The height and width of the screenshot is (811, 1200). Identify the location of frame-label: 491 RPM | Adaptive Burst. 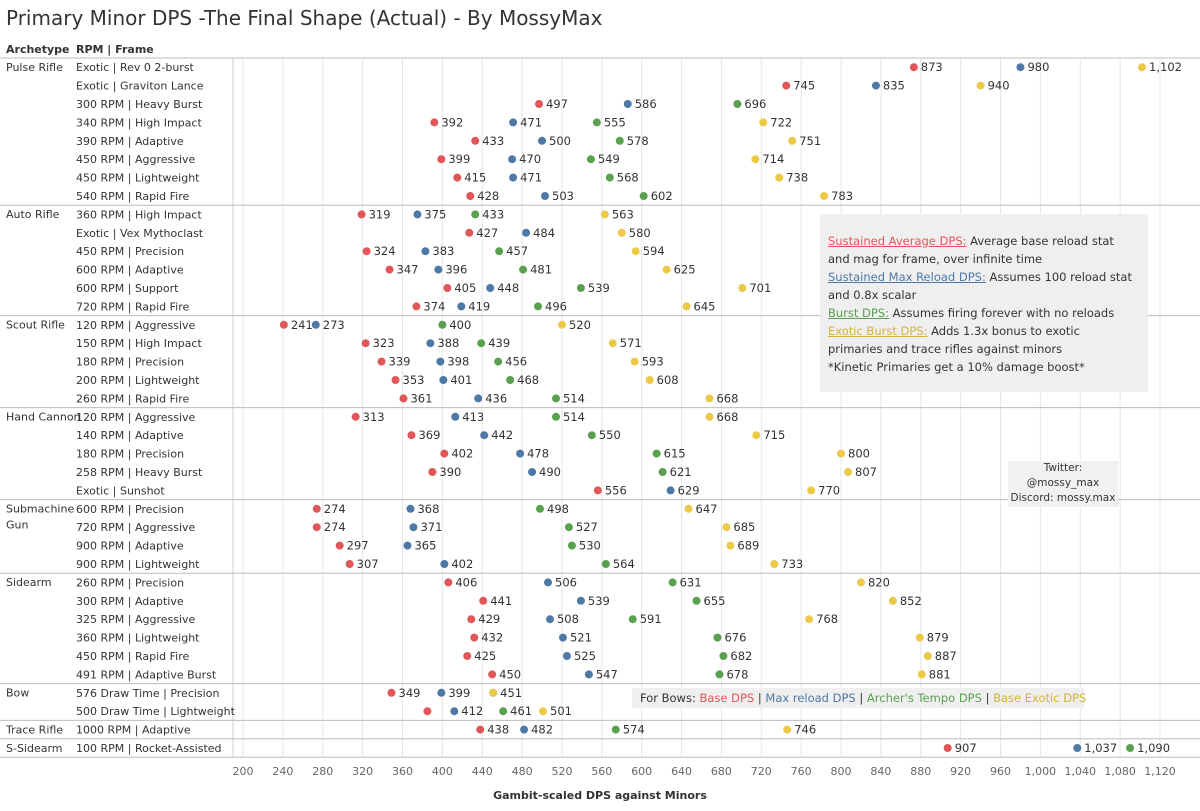
(146, 674).